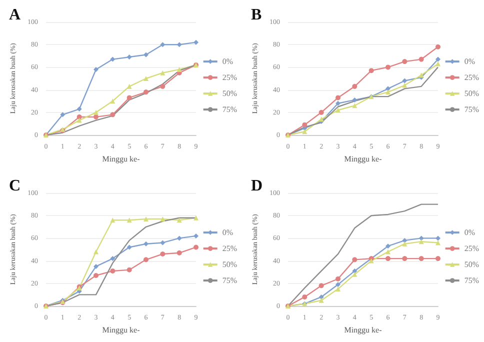 Image resolution: width=484 pixels, height=342 pixels. What do you see at coordinates (15, 15) in the screenshot?
I see `chart-title: A` at bounding box center [15, 15].